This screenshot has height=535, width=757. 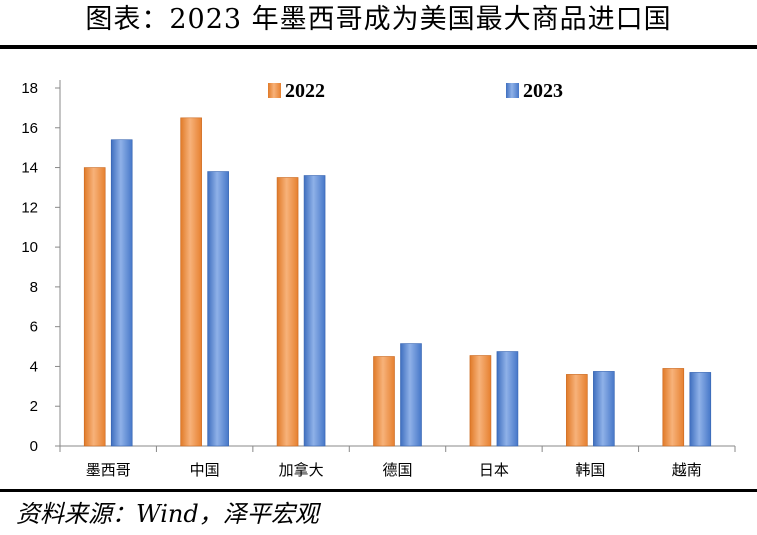 I want to click on y-tick-label: 8, so click(x=34, y=287).